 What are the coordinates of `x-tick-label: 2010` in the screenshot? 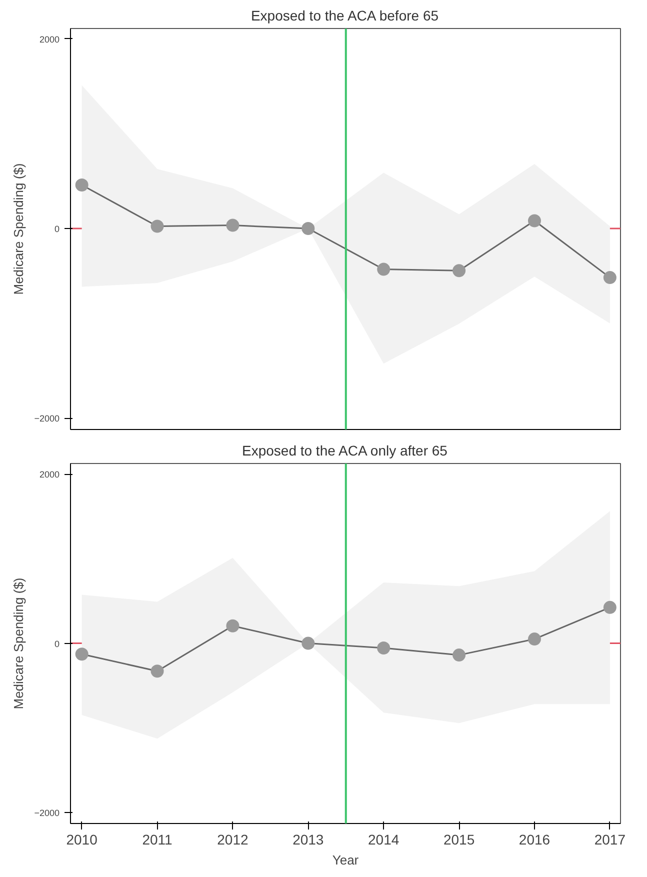 It's located at (82, 840).